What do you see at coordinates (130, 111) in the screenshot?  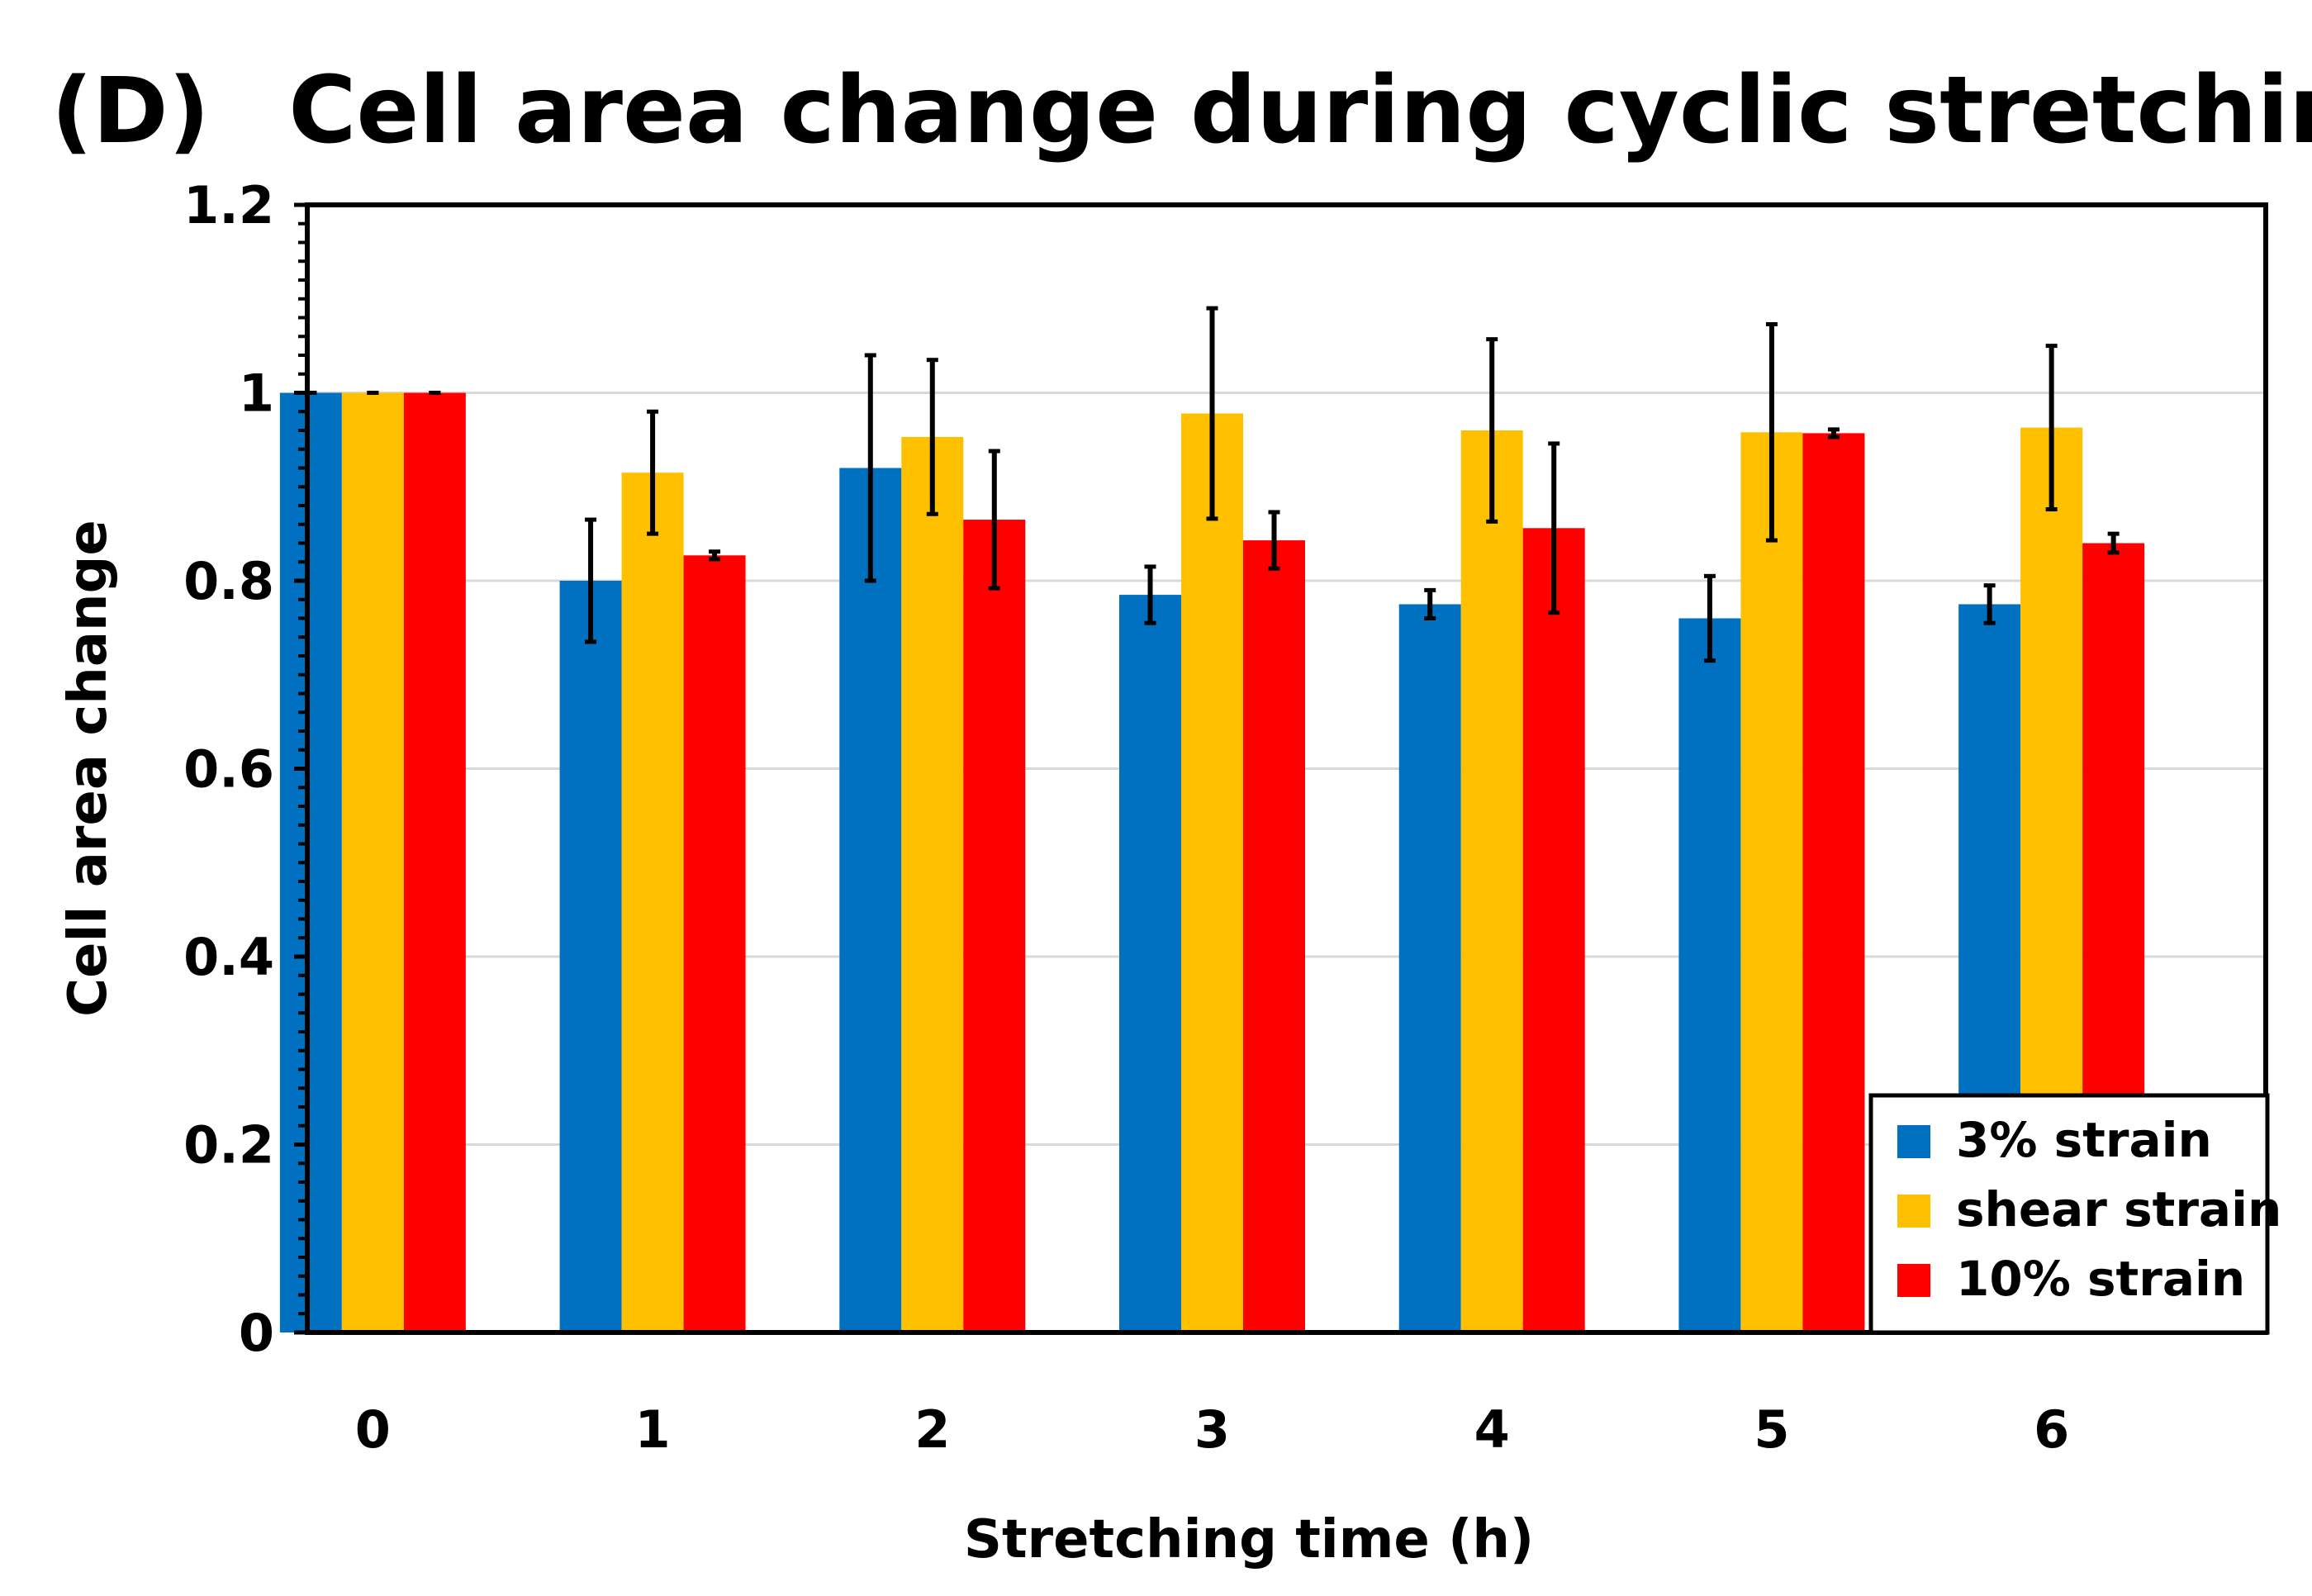 I see `panel-label: (D)` at bounding box center [130, 111].